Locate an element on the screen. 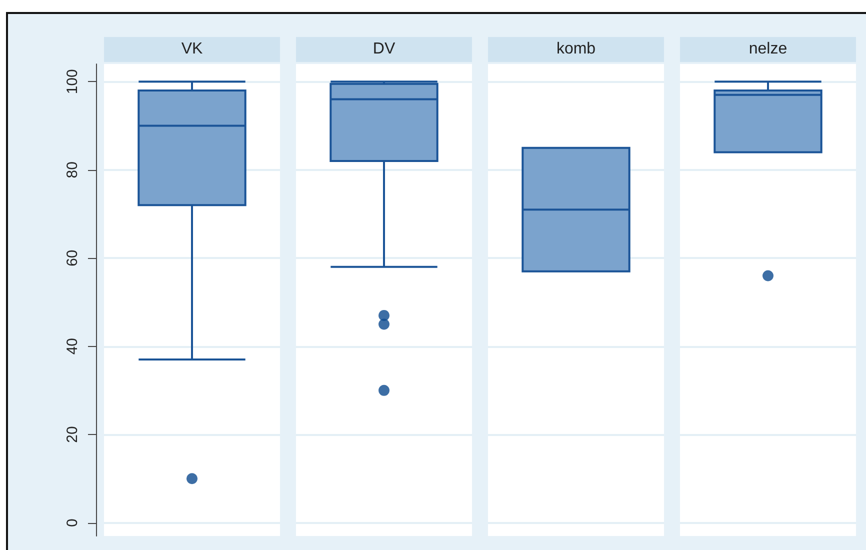 Image resolution: width=866 pixels, height=550 pixels. y-tick-label: 0 is located at coordinates (72, 522).